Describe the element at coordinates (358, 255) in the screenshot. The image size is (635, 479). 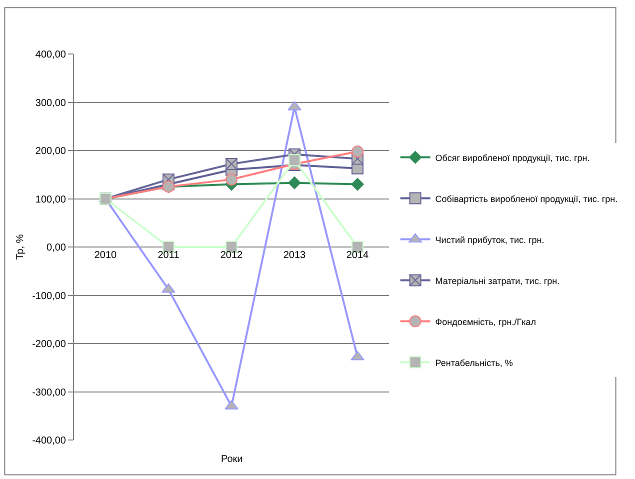
I see `x-tick-label: 2014` at that location.